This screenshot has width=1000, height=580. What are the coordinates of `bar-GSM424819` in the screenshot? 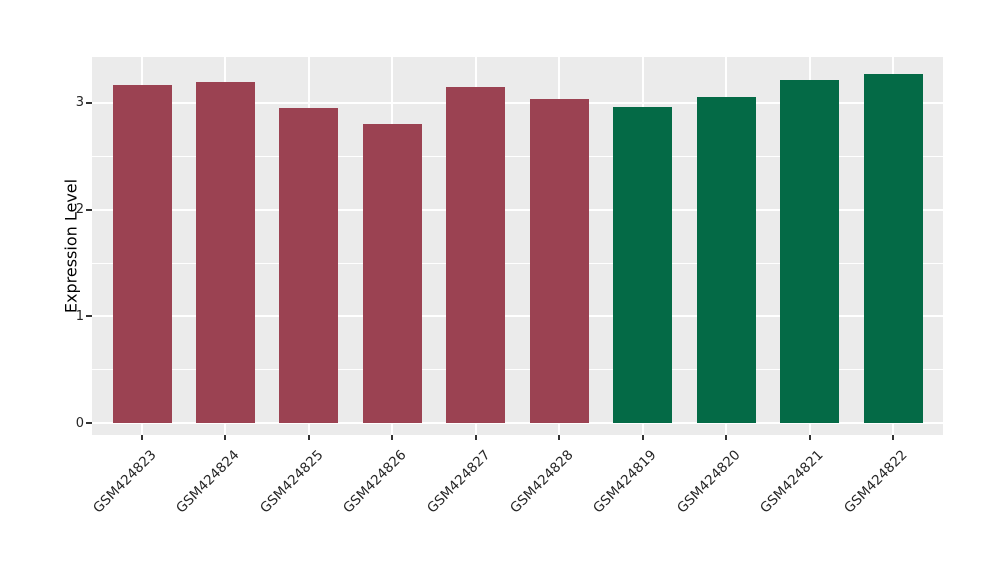 It's located at (643, 265).